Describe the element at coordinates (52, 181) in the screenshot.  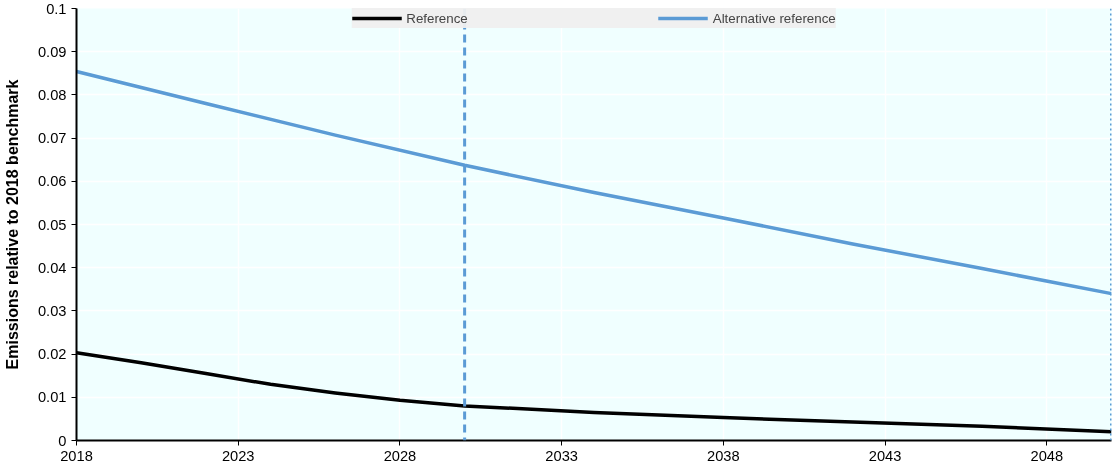
I see `y-tick-label: 0.06` at that location.